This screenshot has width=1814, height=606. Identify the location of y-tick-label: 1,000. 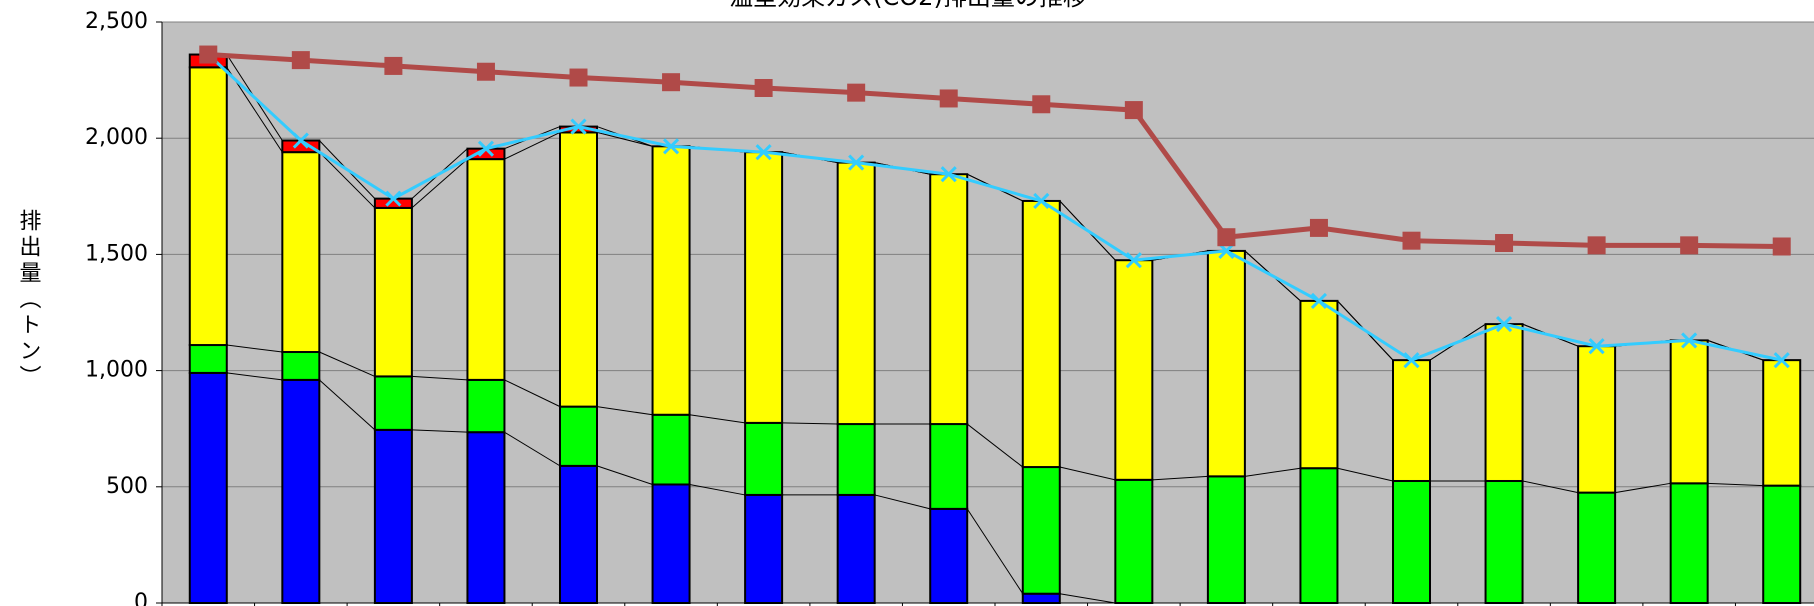
(116, 370).